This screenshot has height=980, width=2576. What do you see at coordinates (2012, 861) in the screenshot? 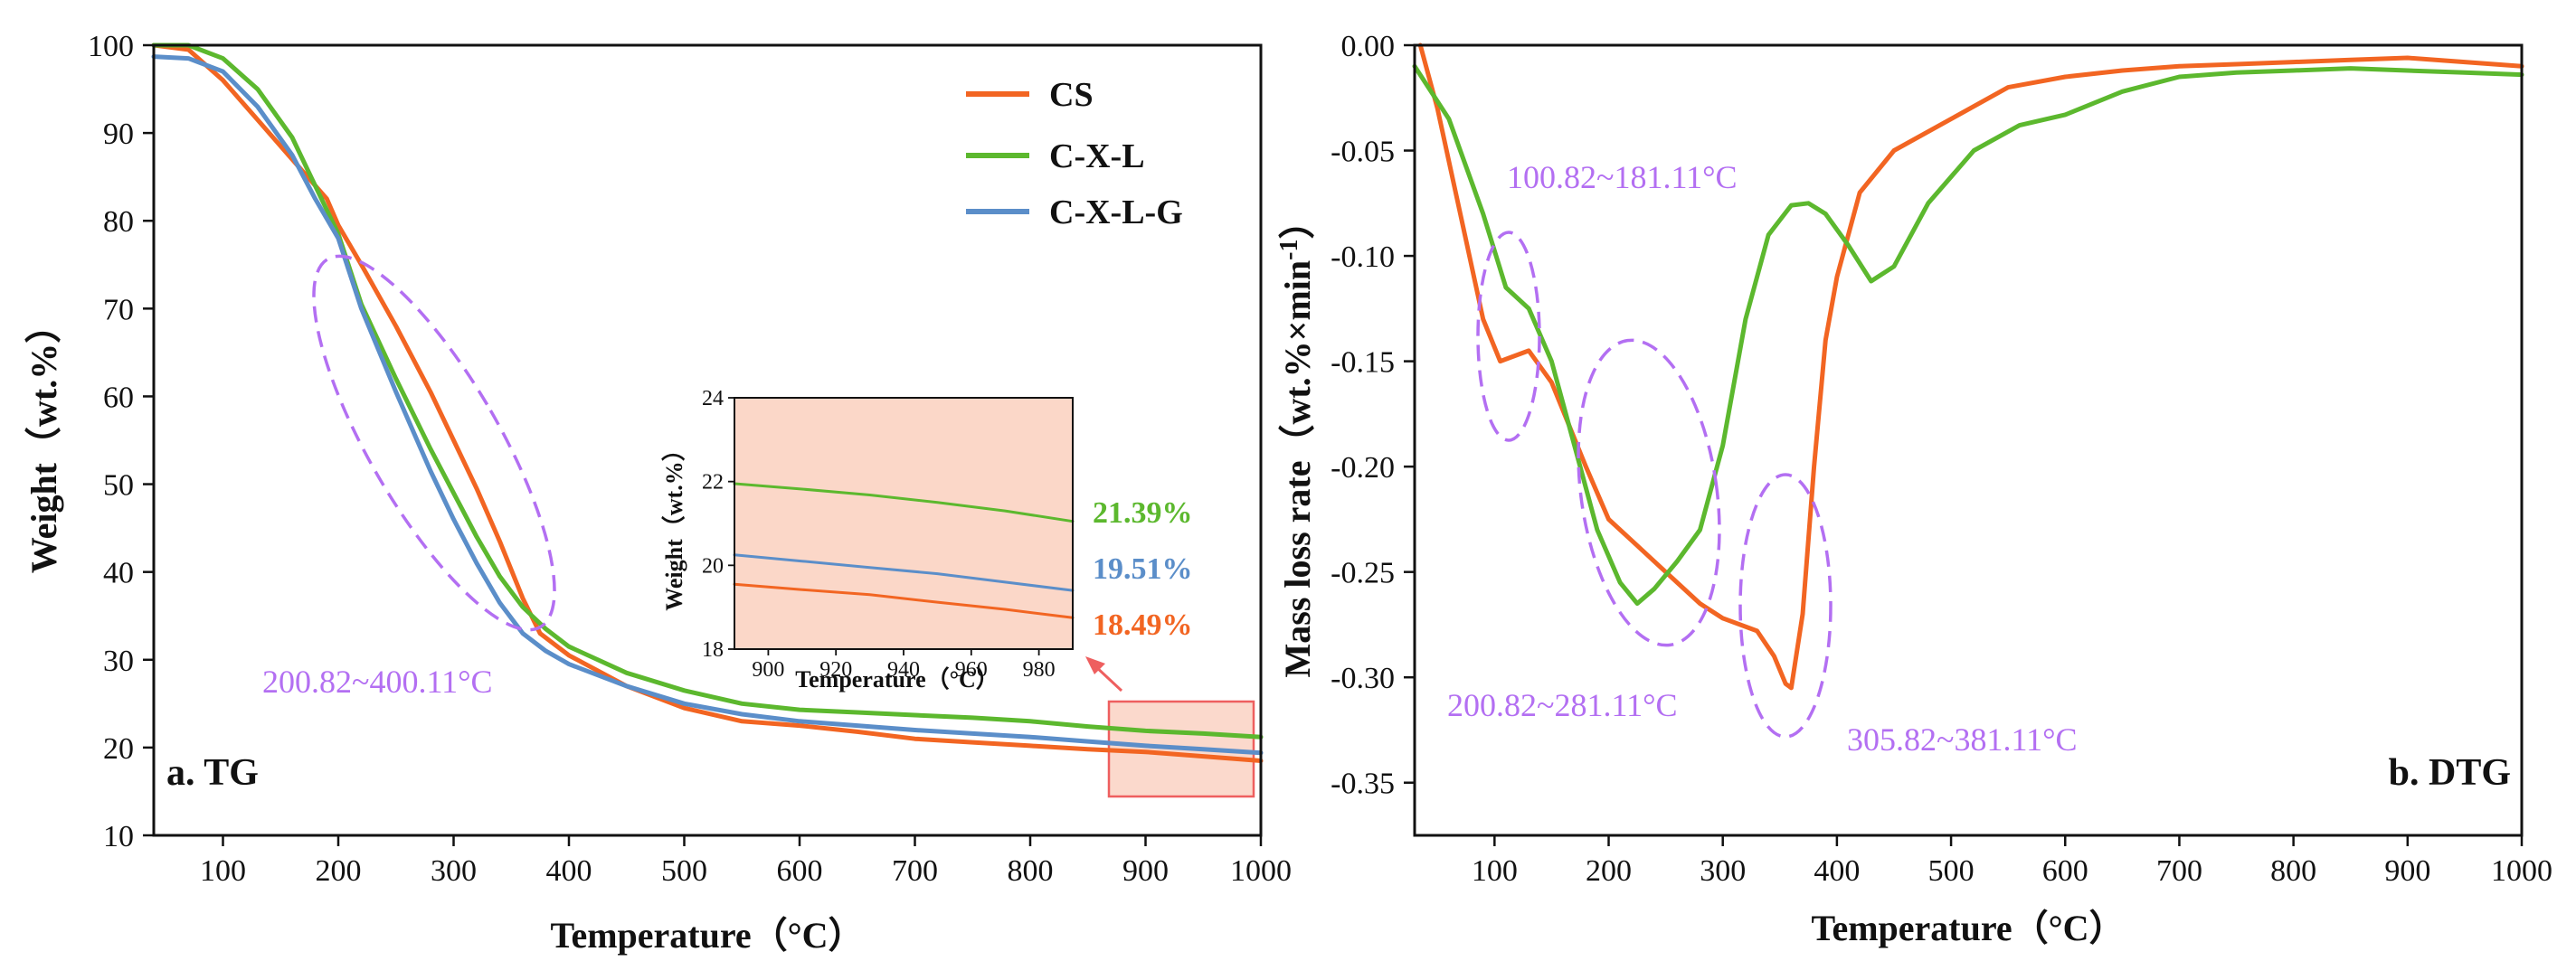
I see `dtg-x-ticks: 100 200 300 400 500 600 700 800 900 1000` at bounding box center [2012, 861].